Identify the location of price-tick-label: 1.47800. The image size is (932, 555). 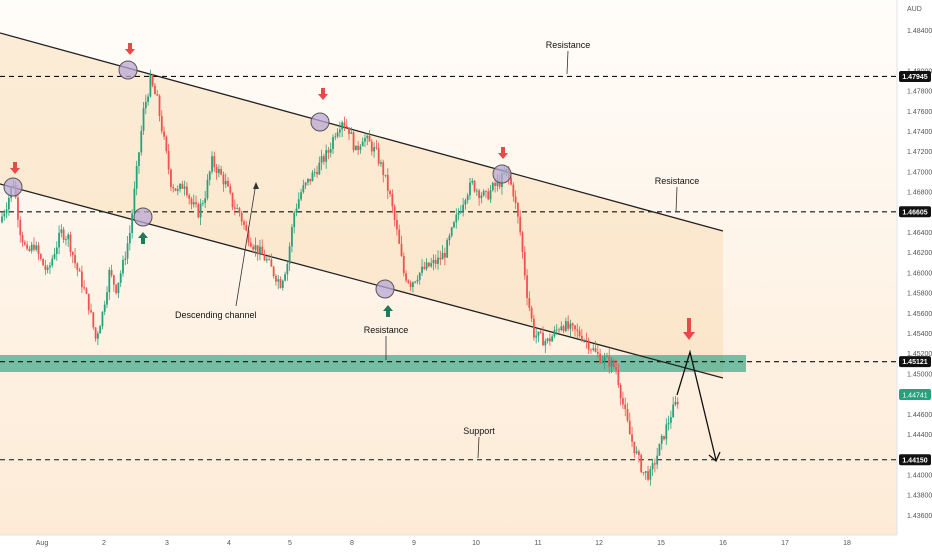
(919, 92).